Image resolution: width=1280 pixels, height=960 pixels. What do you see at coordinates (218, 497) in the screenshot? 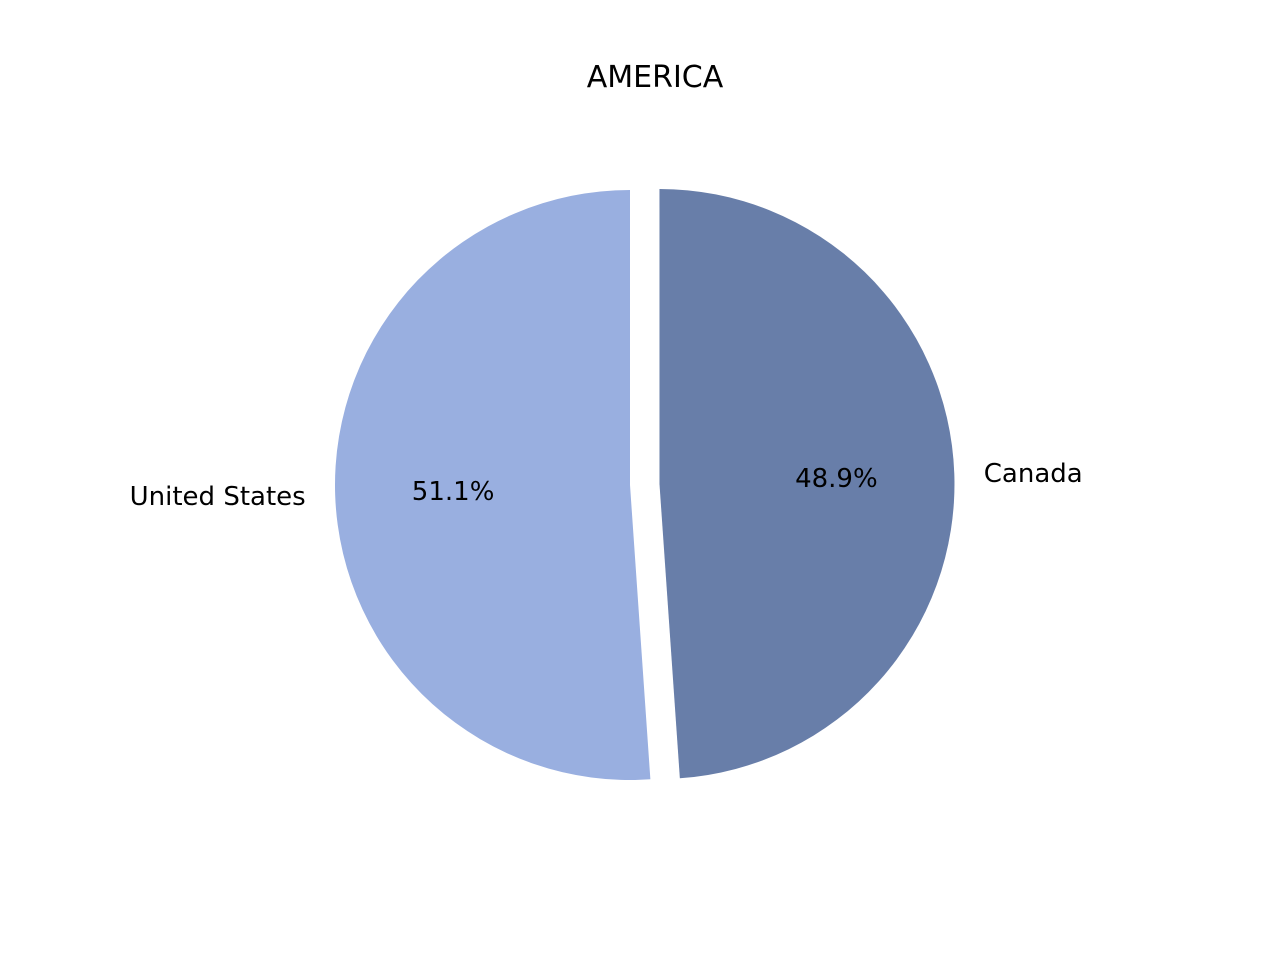
I see `pie-category-label: United States` at bounding box center [218, 497].